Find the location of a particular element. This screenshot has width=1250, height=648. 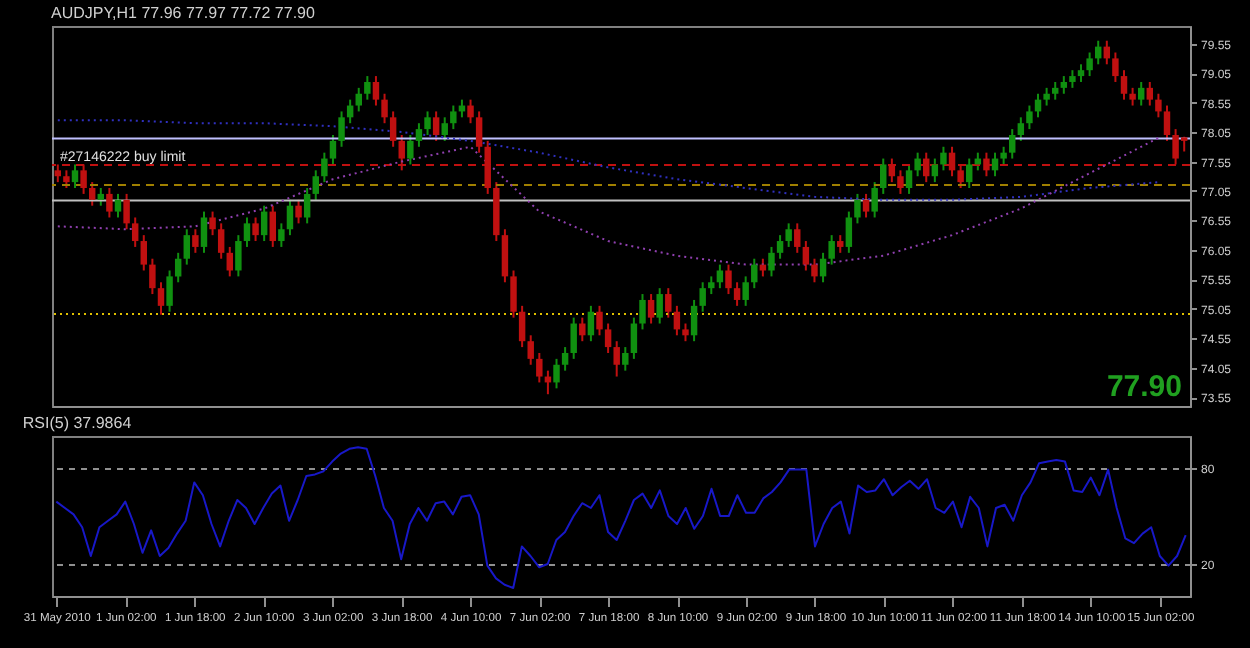

line-series is located at coordinates (608, 160).